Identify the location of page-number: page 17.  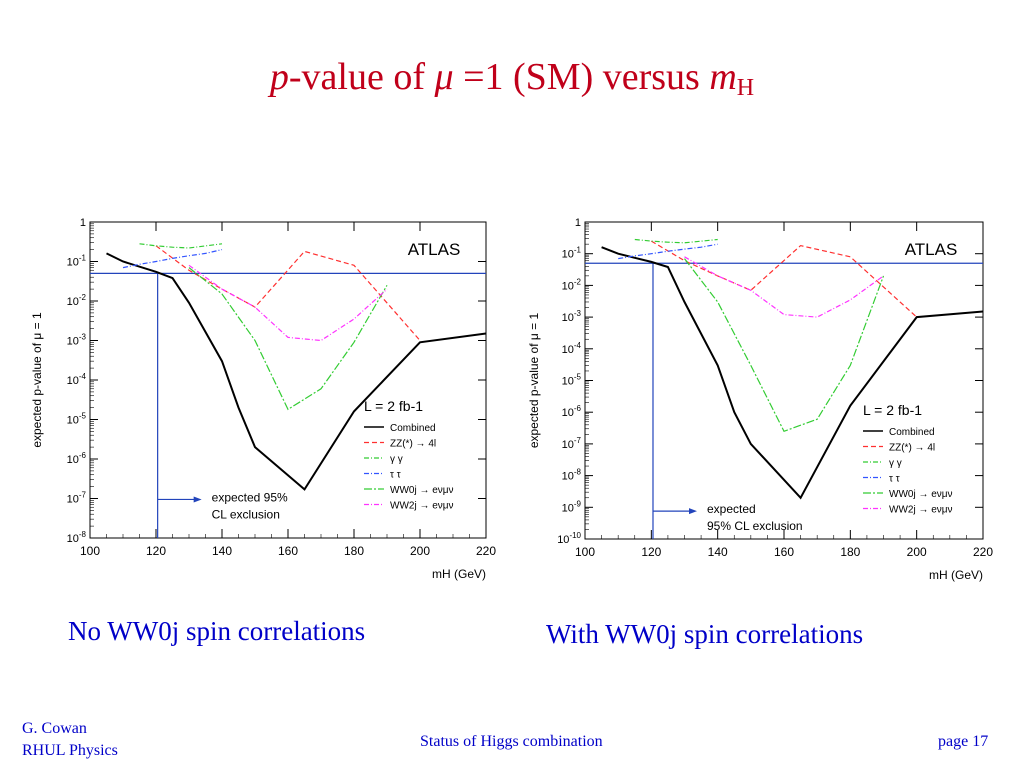
(963, 741).